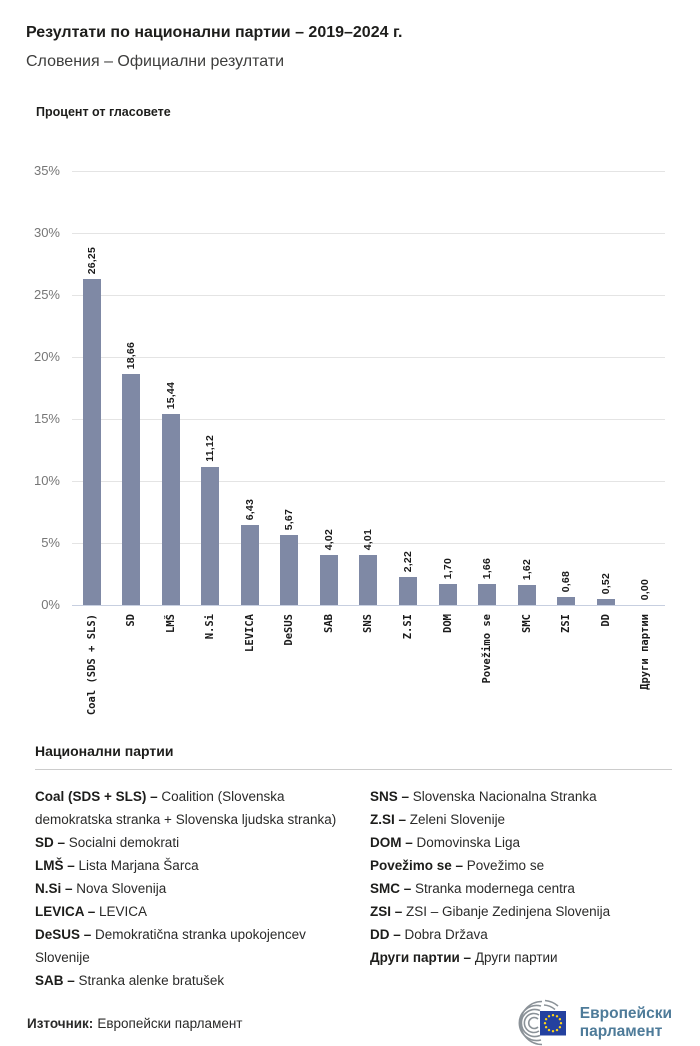 This screenshot has width=700, height=1046. What do you see at coordinates (290, 408) in the screenshot?
I see `bar-slot: 5,67 DeSUS` at bounding box center [290, 408].